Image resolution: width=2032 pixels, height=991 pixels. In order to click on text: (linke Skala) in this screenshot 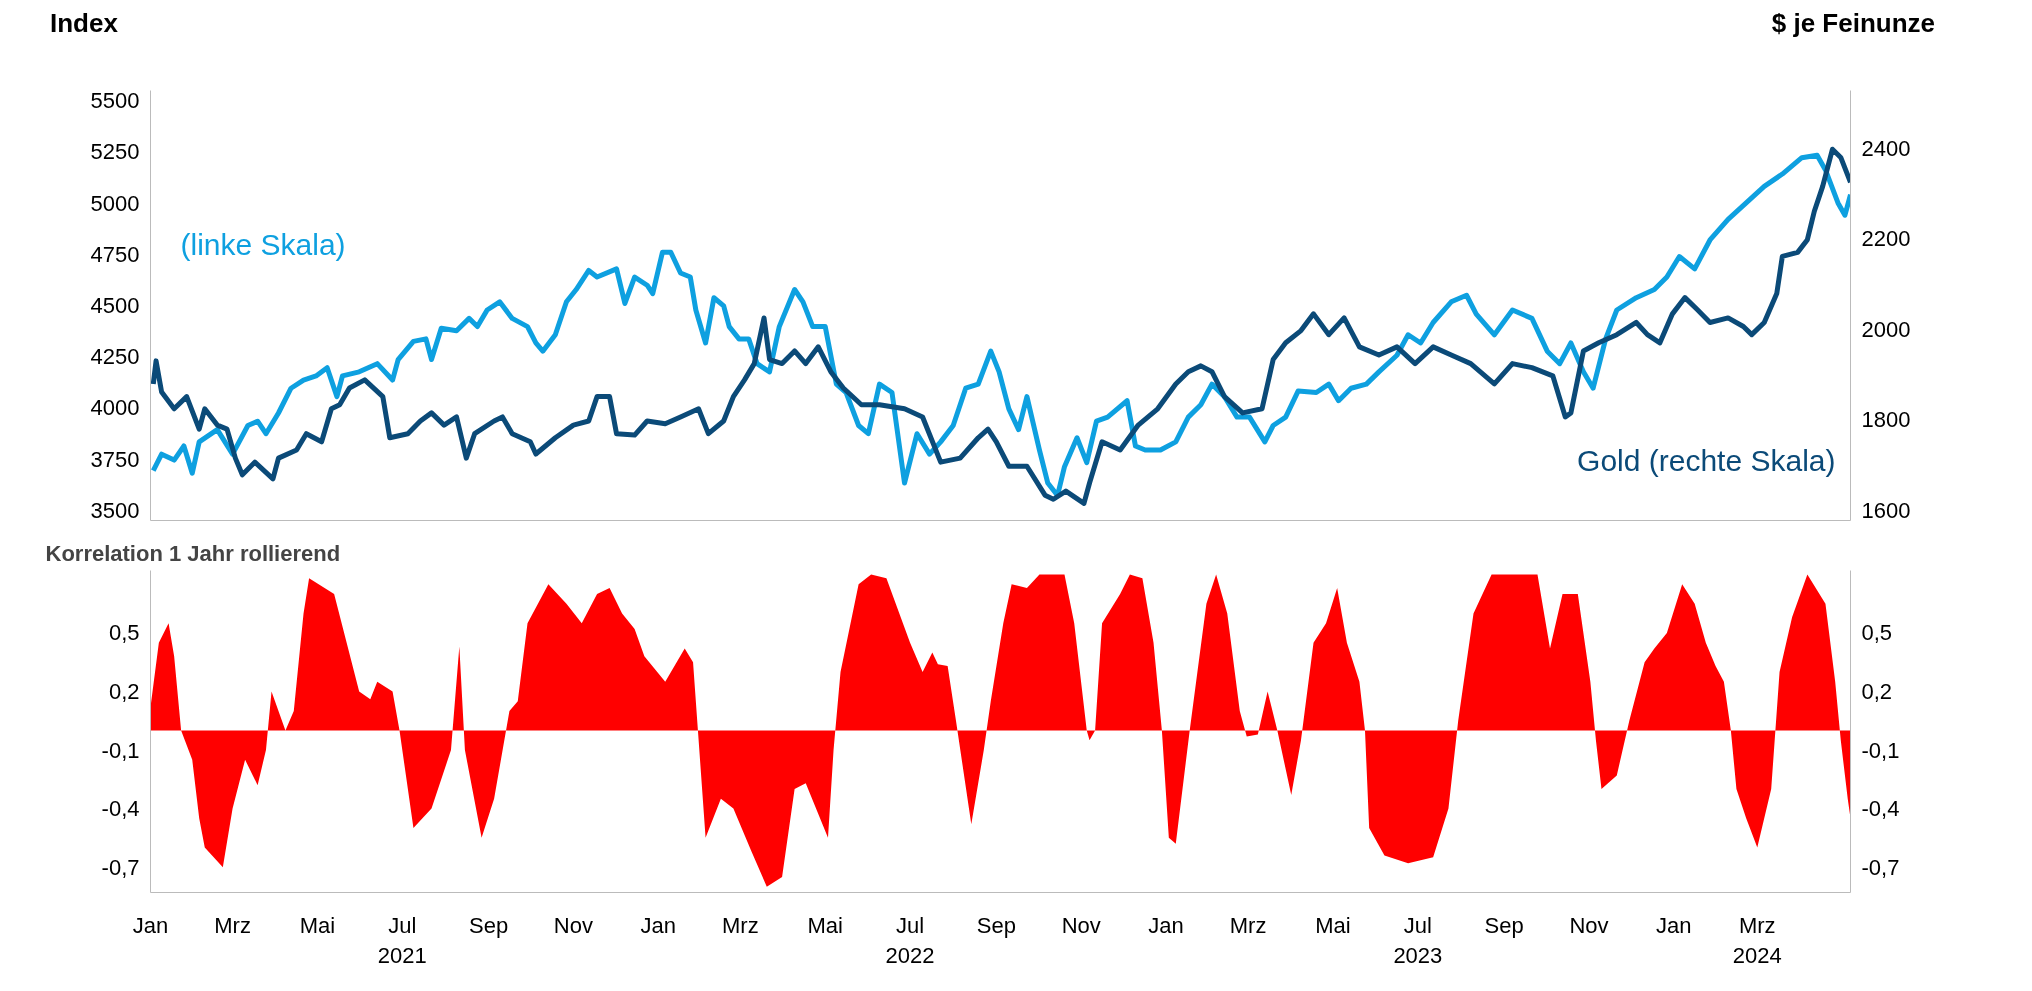, I will do `click(263, 245)`.